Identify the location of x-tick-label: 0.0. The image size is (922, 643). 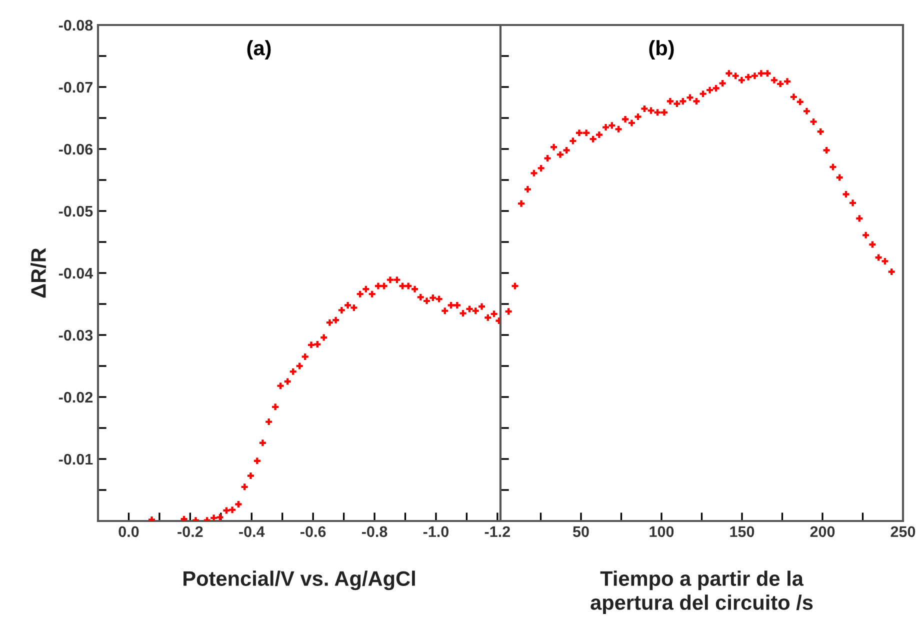
(128, 532).